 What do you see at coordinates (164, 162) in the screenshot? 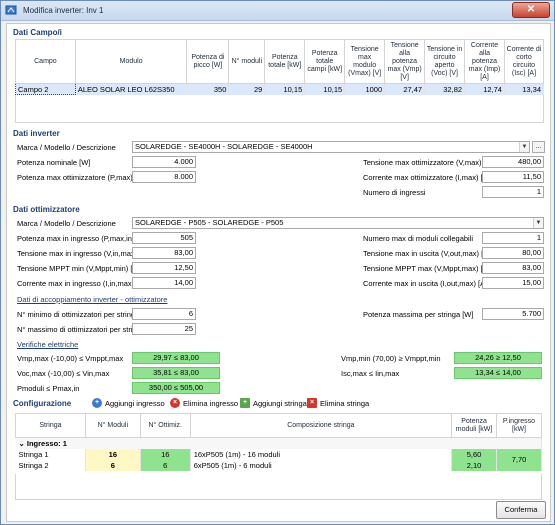
I see `potenza-nominale-input: 4.000` at bounding box center [164, 162].